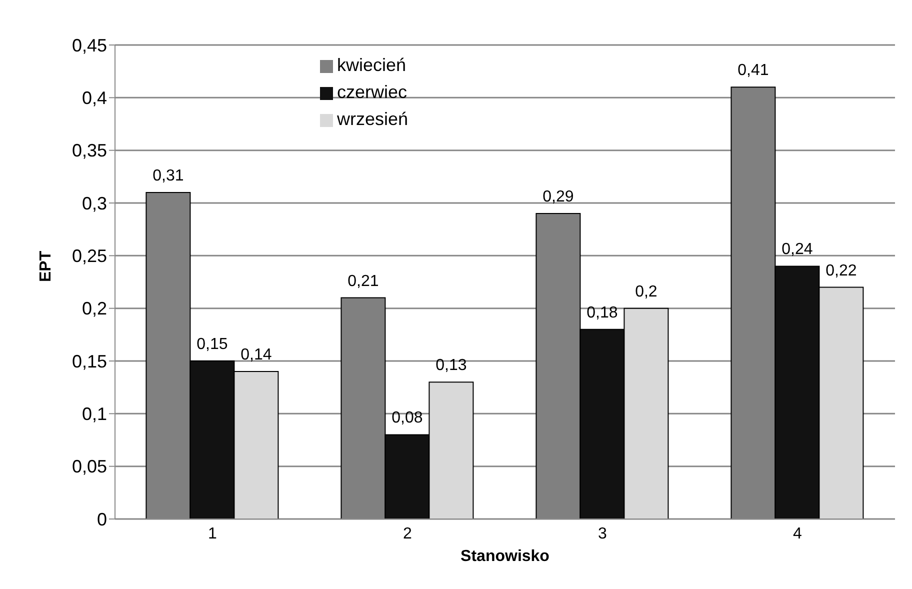  I want to click on data-label: 0,22, so click(841, 271).